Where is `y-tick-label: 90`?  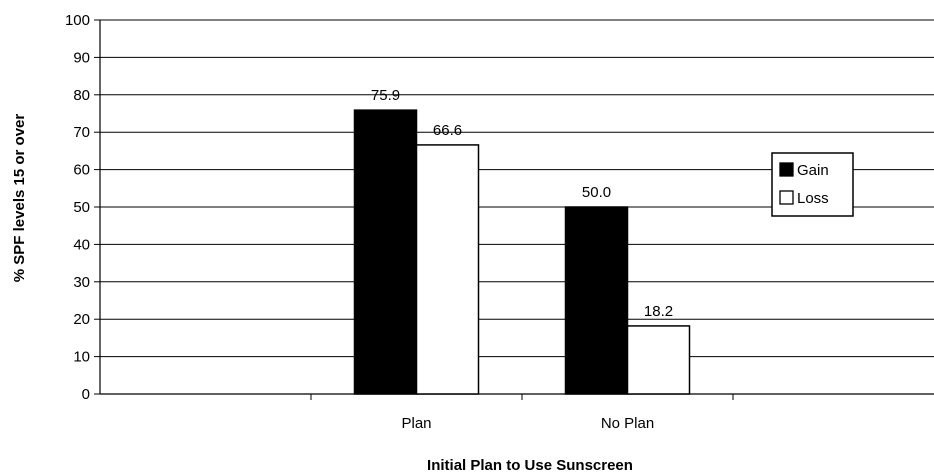 y-tick-label: 90 is located at coordinates (81, 57).